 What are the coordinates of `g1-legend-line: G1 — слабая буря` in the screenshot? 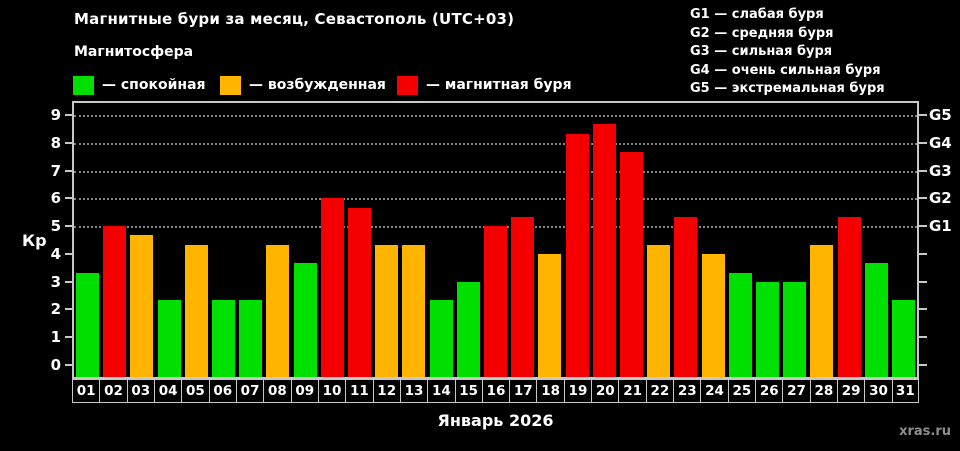 It's located at (757, 14).